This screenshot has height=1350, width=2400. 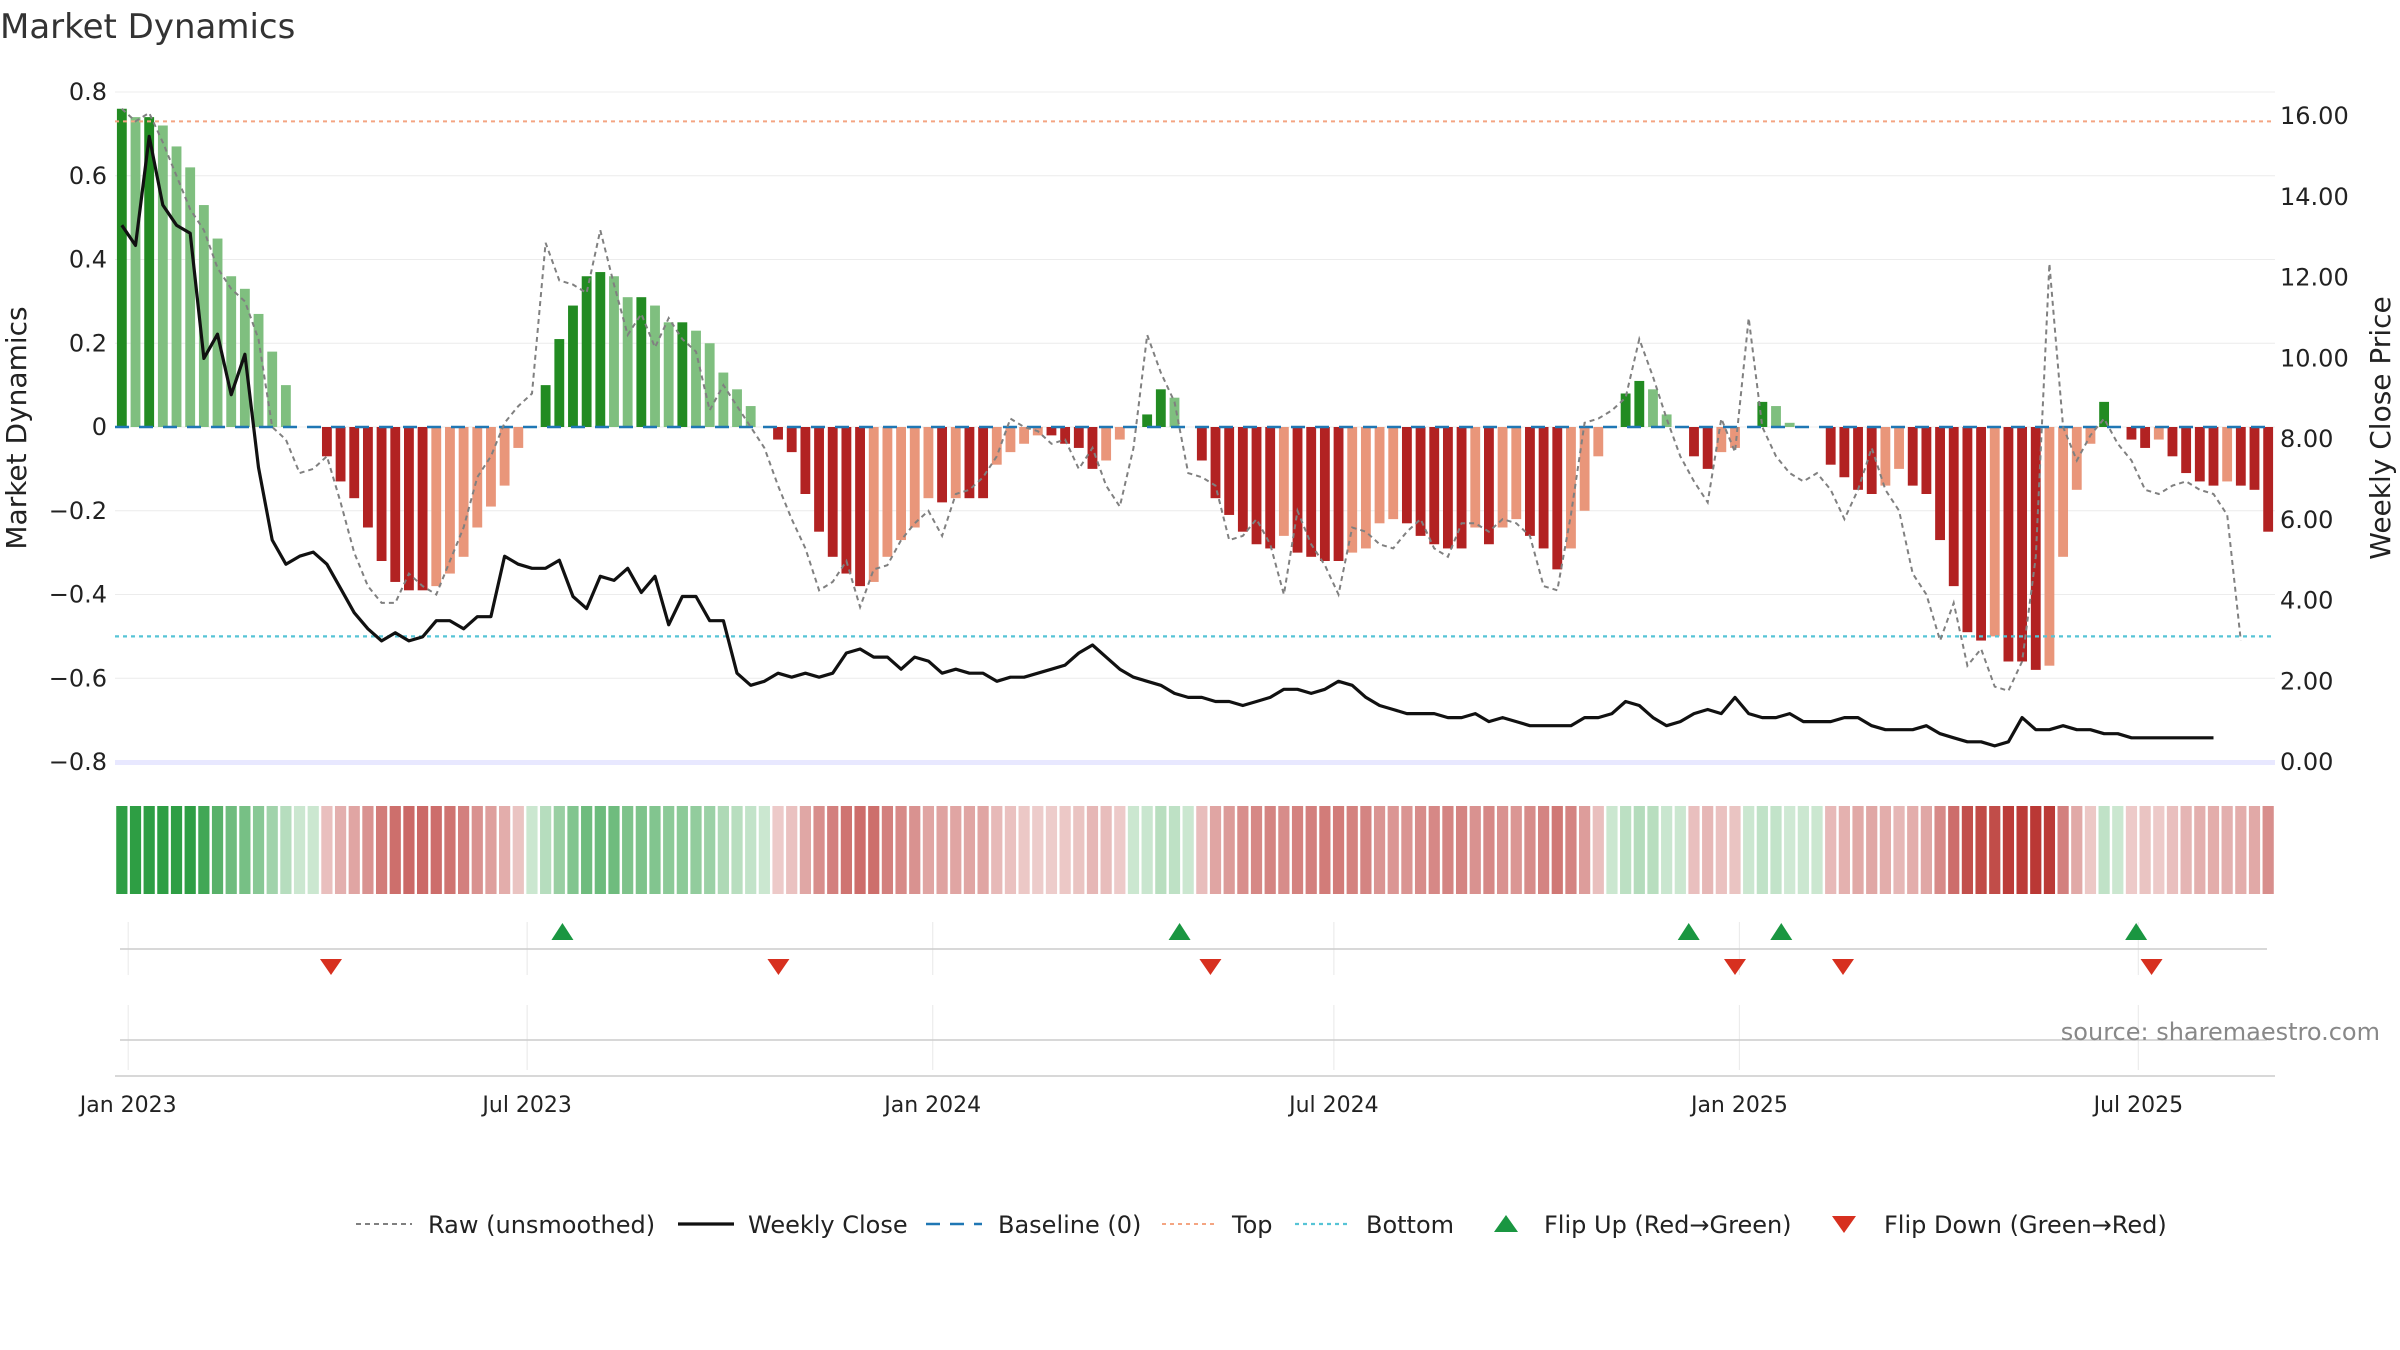 What do you see at coordinates (828, 1225) in the screenshot?
I see `legend-label: Weekly Close` at bounding box center [828, 1225].